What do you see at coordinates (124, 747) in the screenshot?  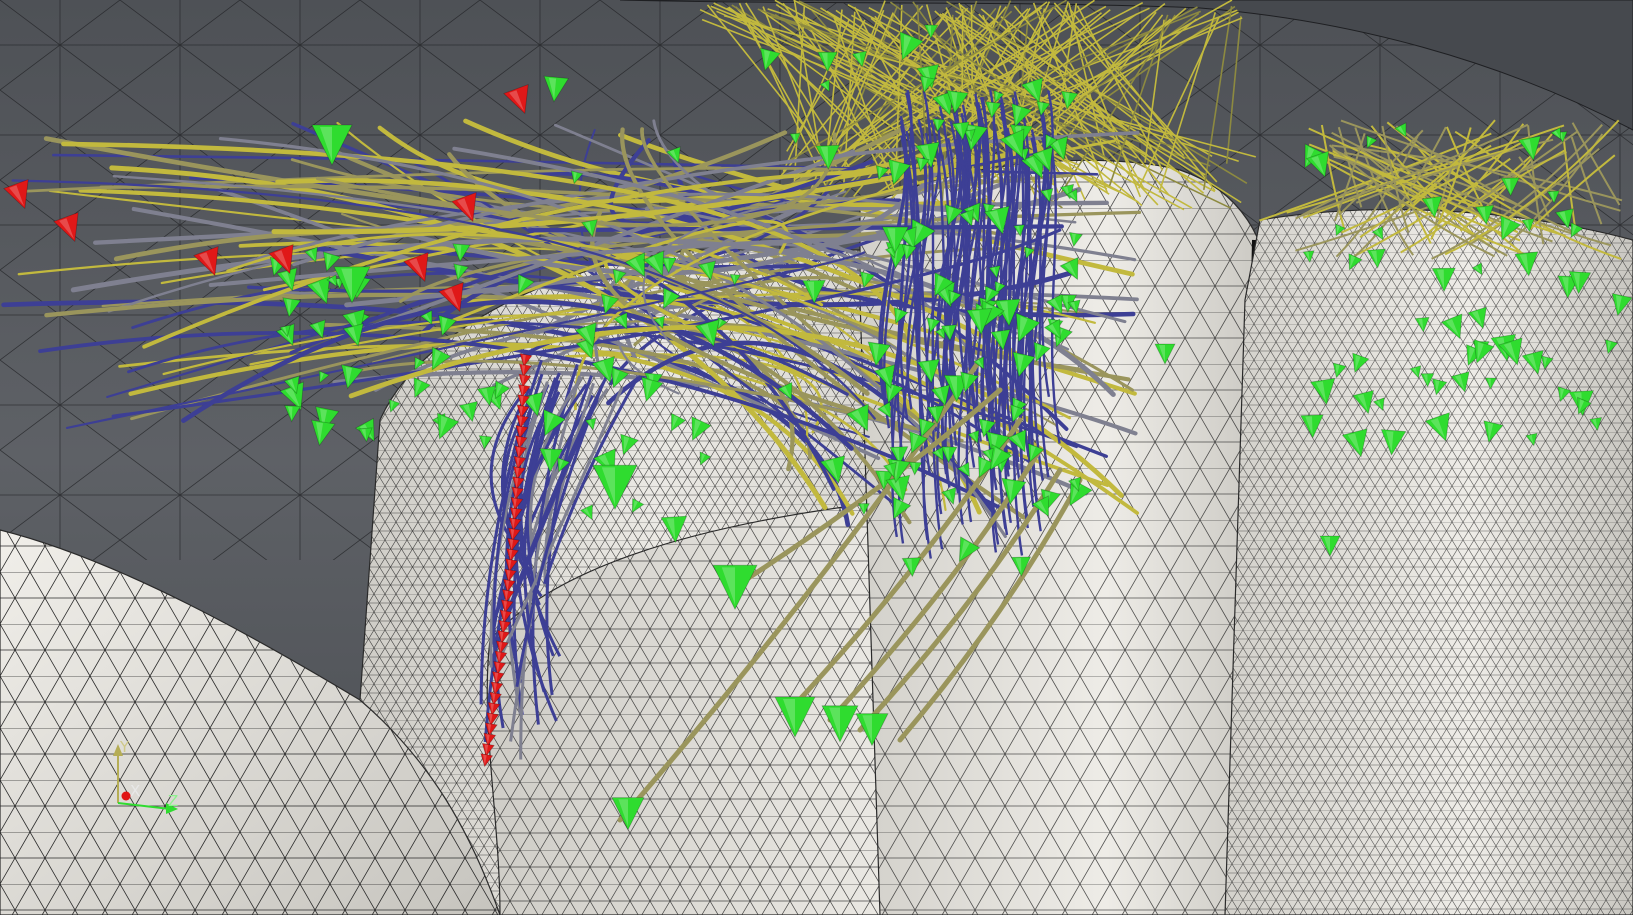 I see `y-axis-label: Y` at bounding box center [124, 747].